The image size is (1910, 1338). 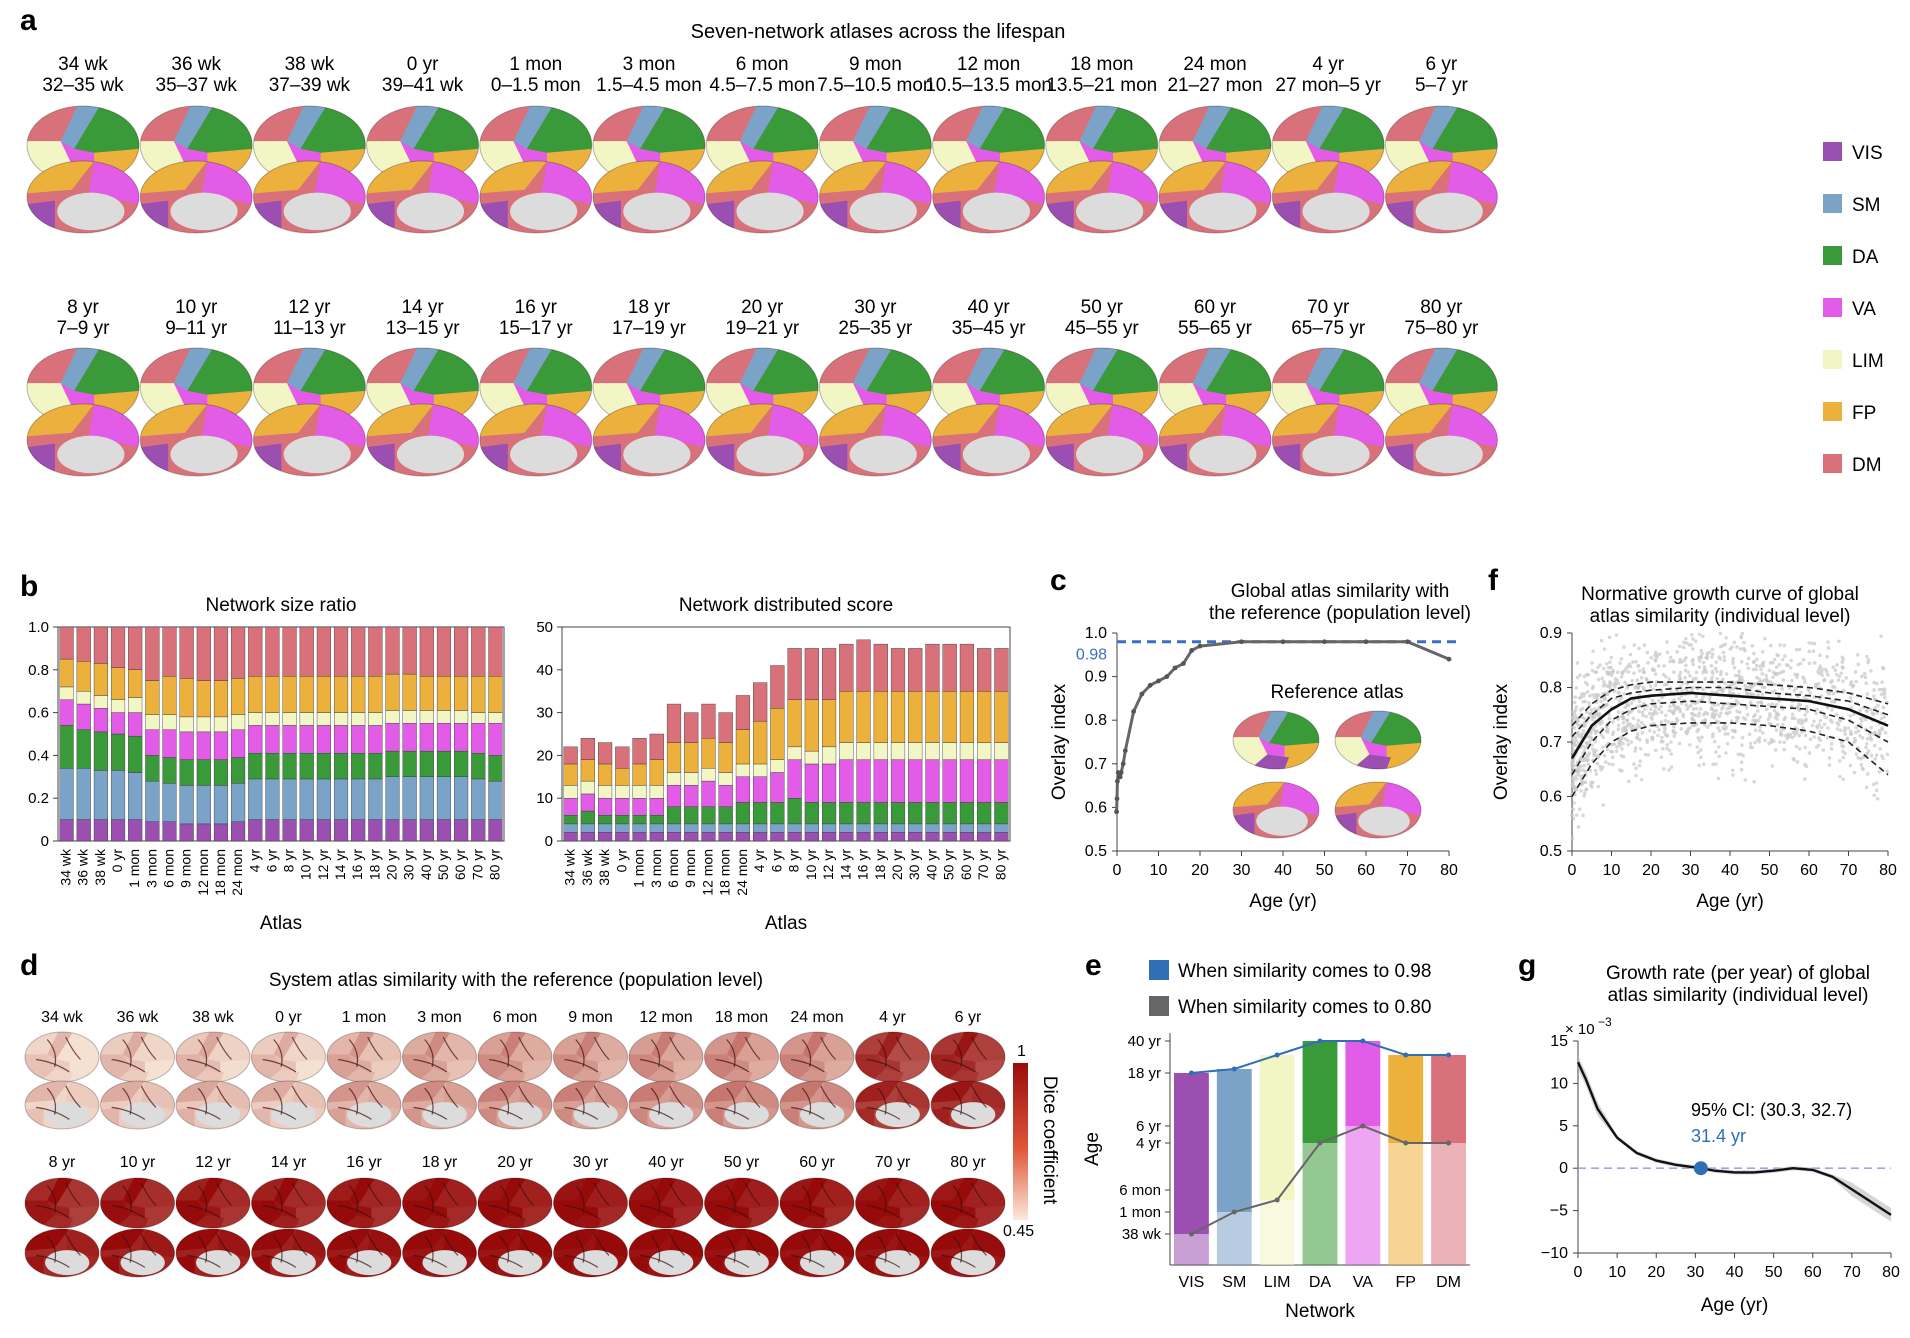 What do you see at coordinates (1691, 870) in the screenshot?
I see `x-tick-label: 30` at bounding box center [1691, 870].